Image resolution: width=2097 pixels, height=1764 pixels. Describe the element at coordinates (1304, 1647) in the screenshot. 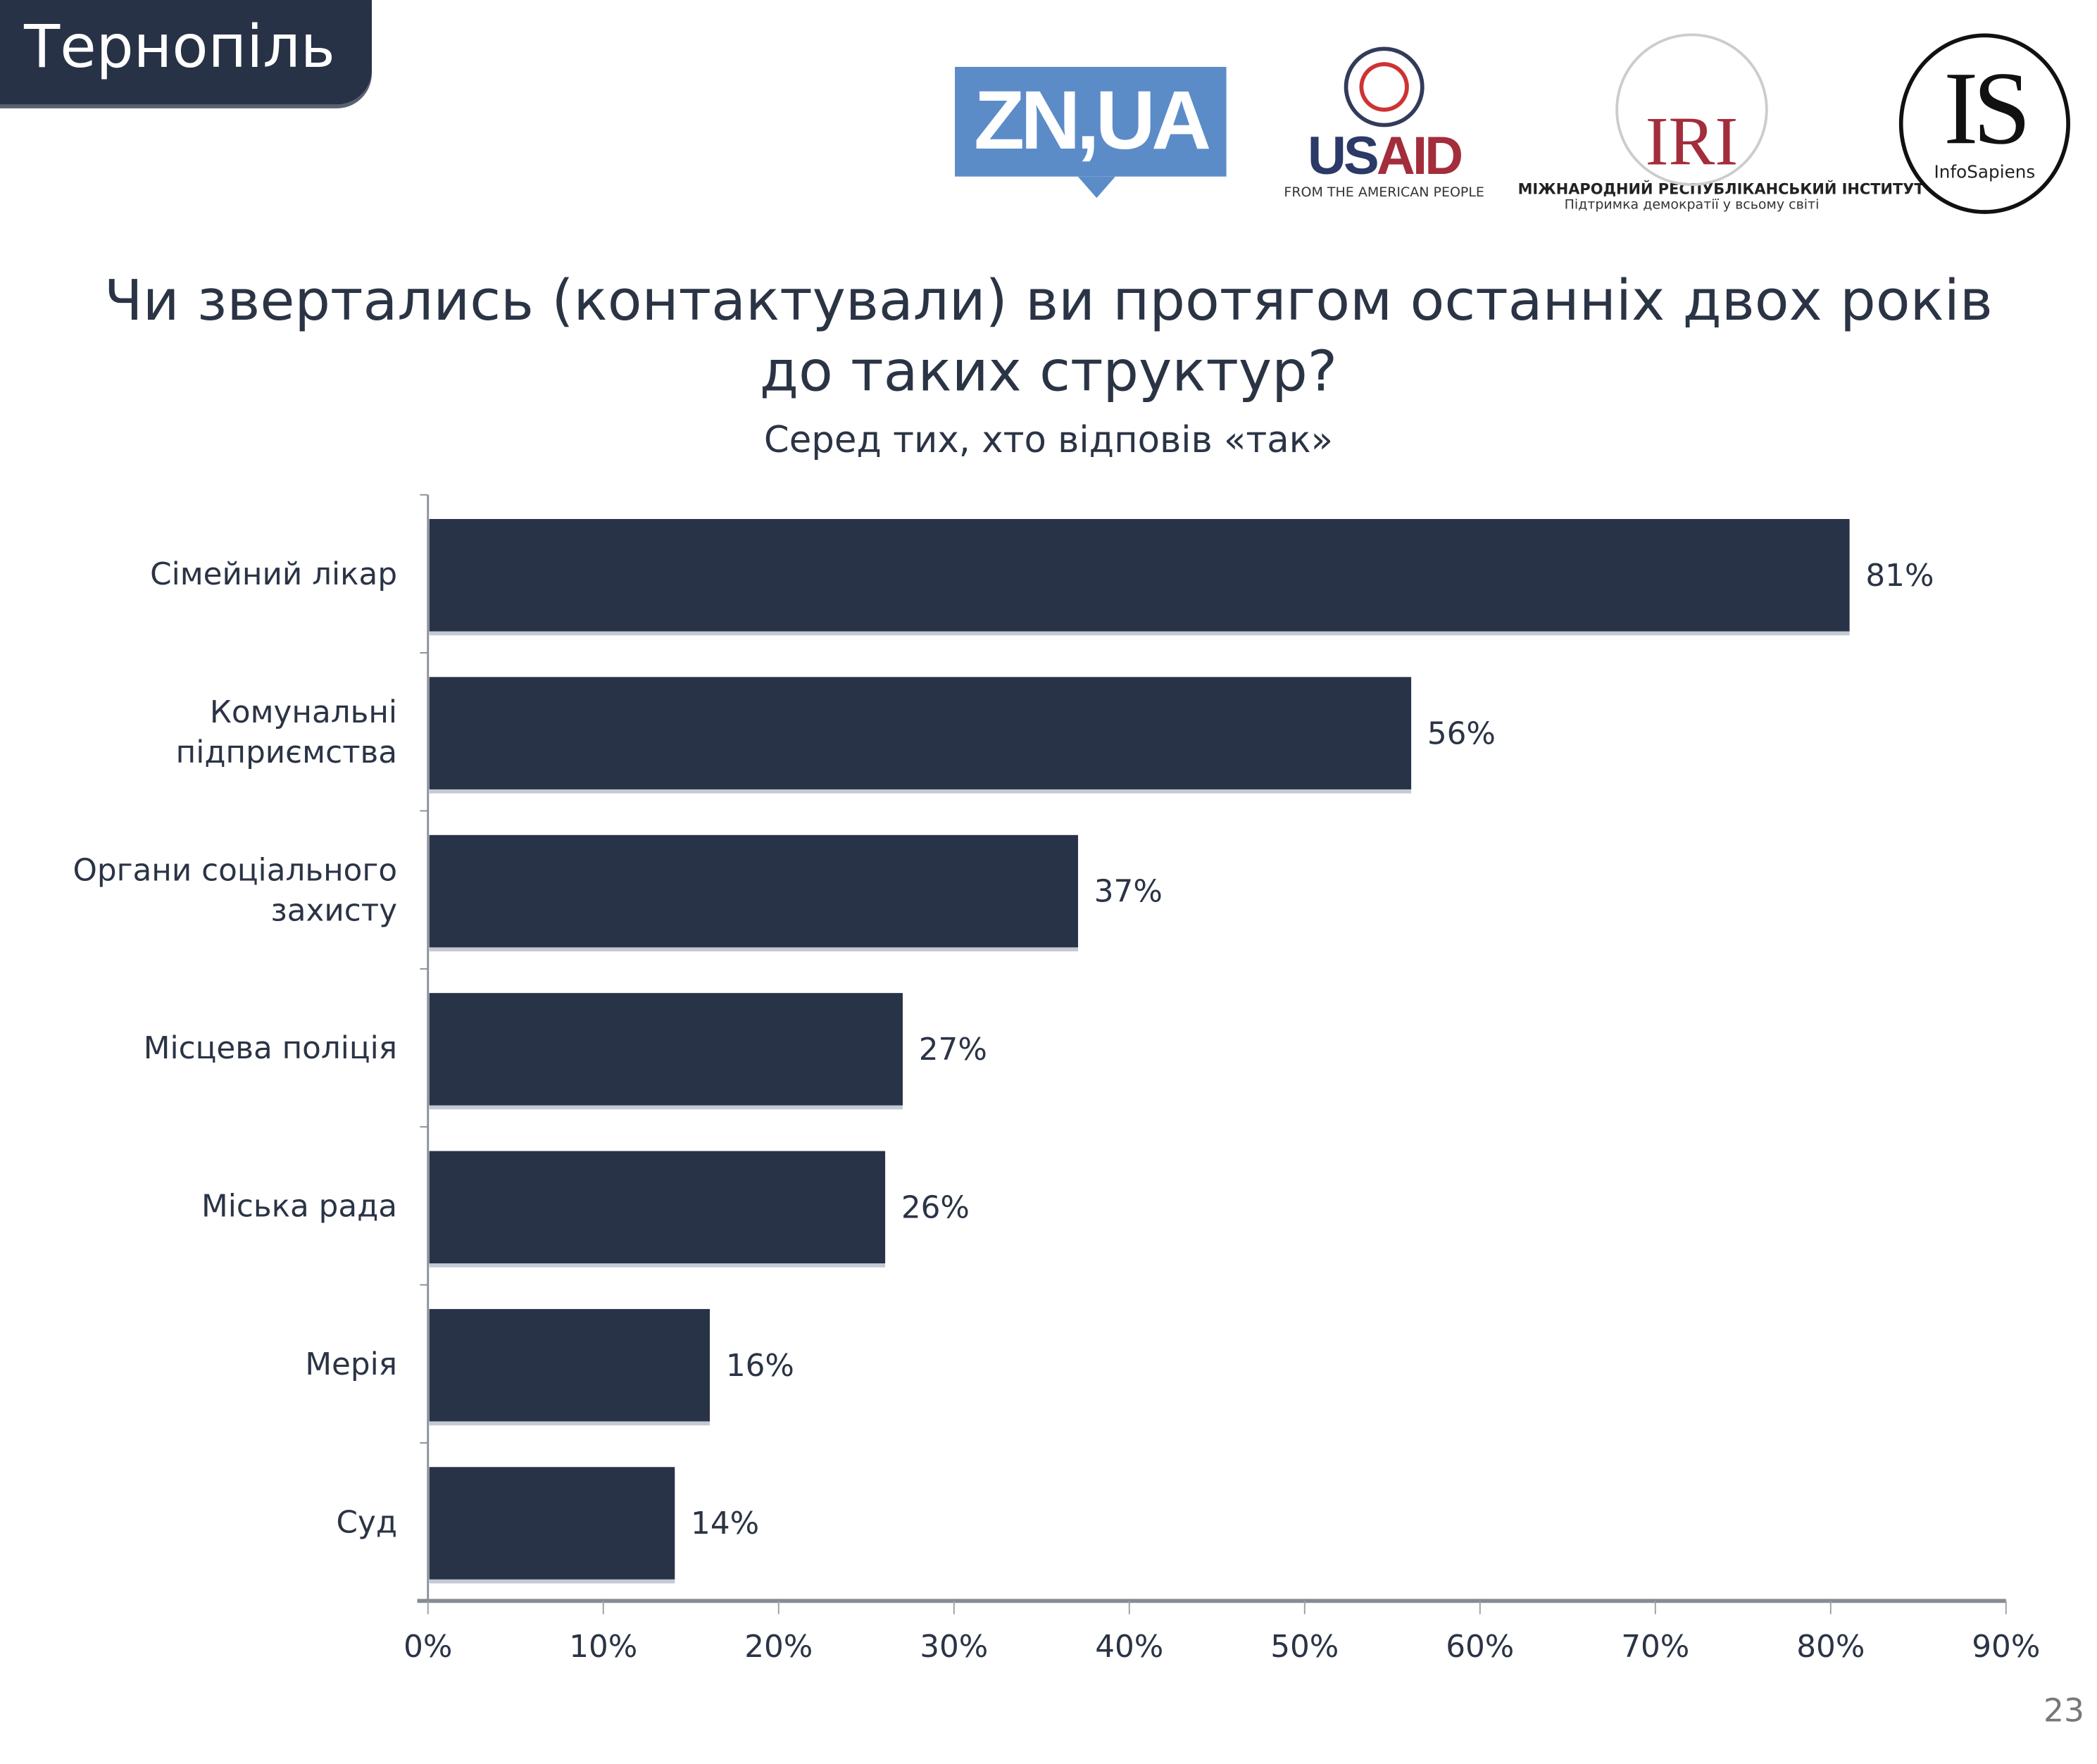

I see `x-tick-label: 50%` at that location.